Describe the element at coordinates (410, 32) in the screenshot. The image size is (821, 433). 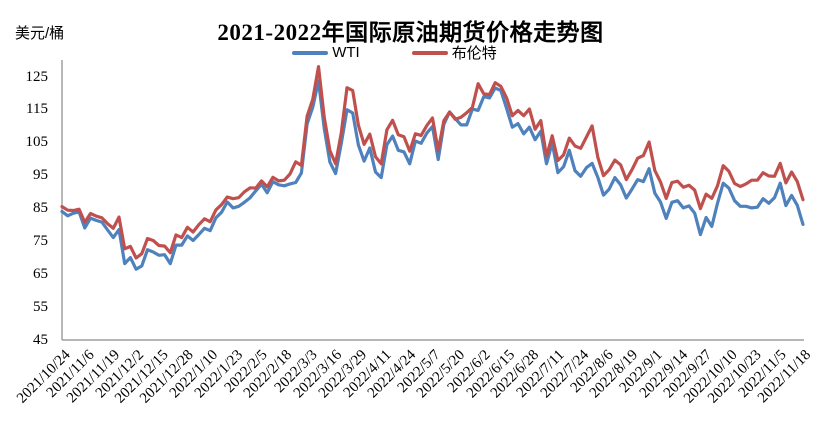
I see `chart-title: 2021-2022年国际原油期货价格走势图` at that location.